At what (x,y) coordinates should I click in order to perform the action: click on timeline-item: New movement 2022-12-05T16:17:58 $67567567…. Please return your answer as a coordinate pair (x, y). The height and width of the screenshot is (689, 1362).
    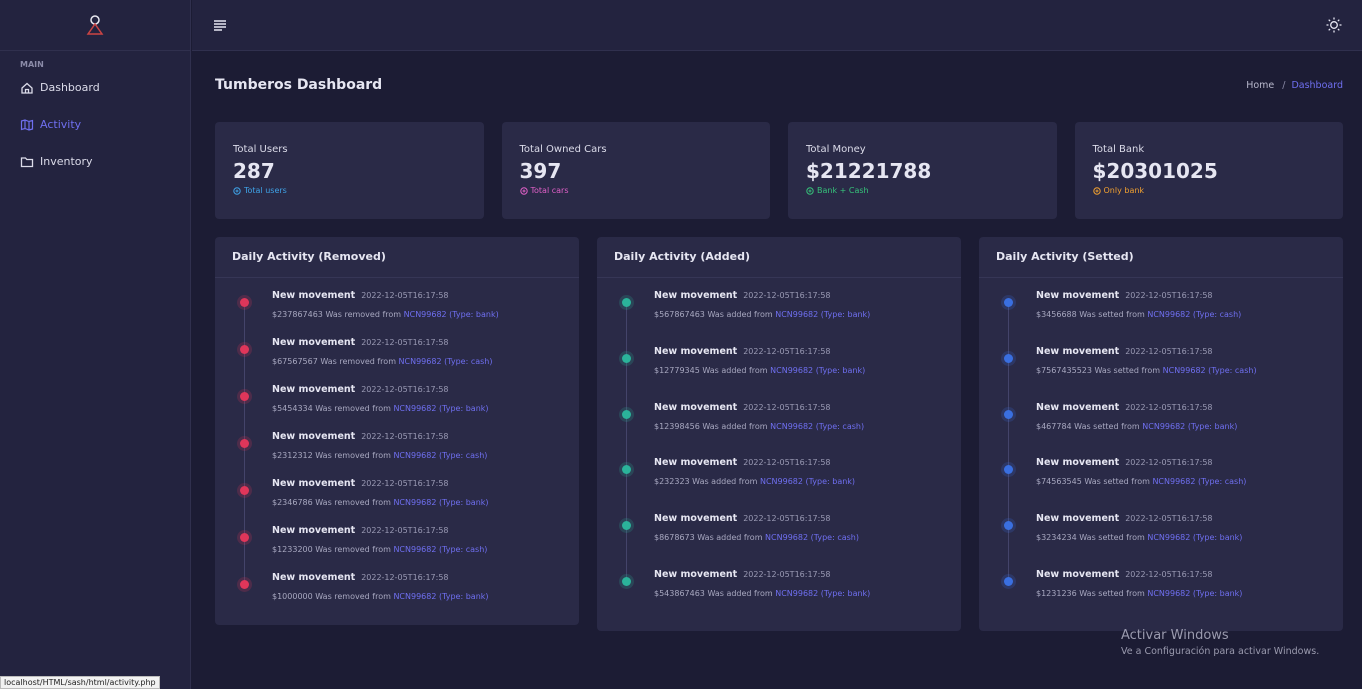
    Looking at the image, I should click on (397, 360).